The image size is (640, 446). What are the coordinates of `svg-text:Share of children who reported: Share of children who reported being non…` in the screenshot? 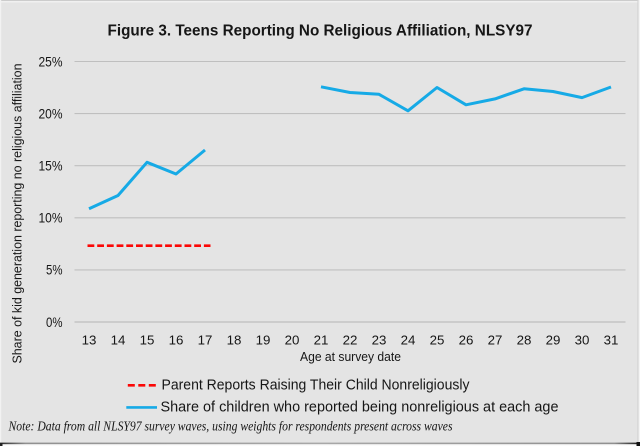 It's located at (360, 407).